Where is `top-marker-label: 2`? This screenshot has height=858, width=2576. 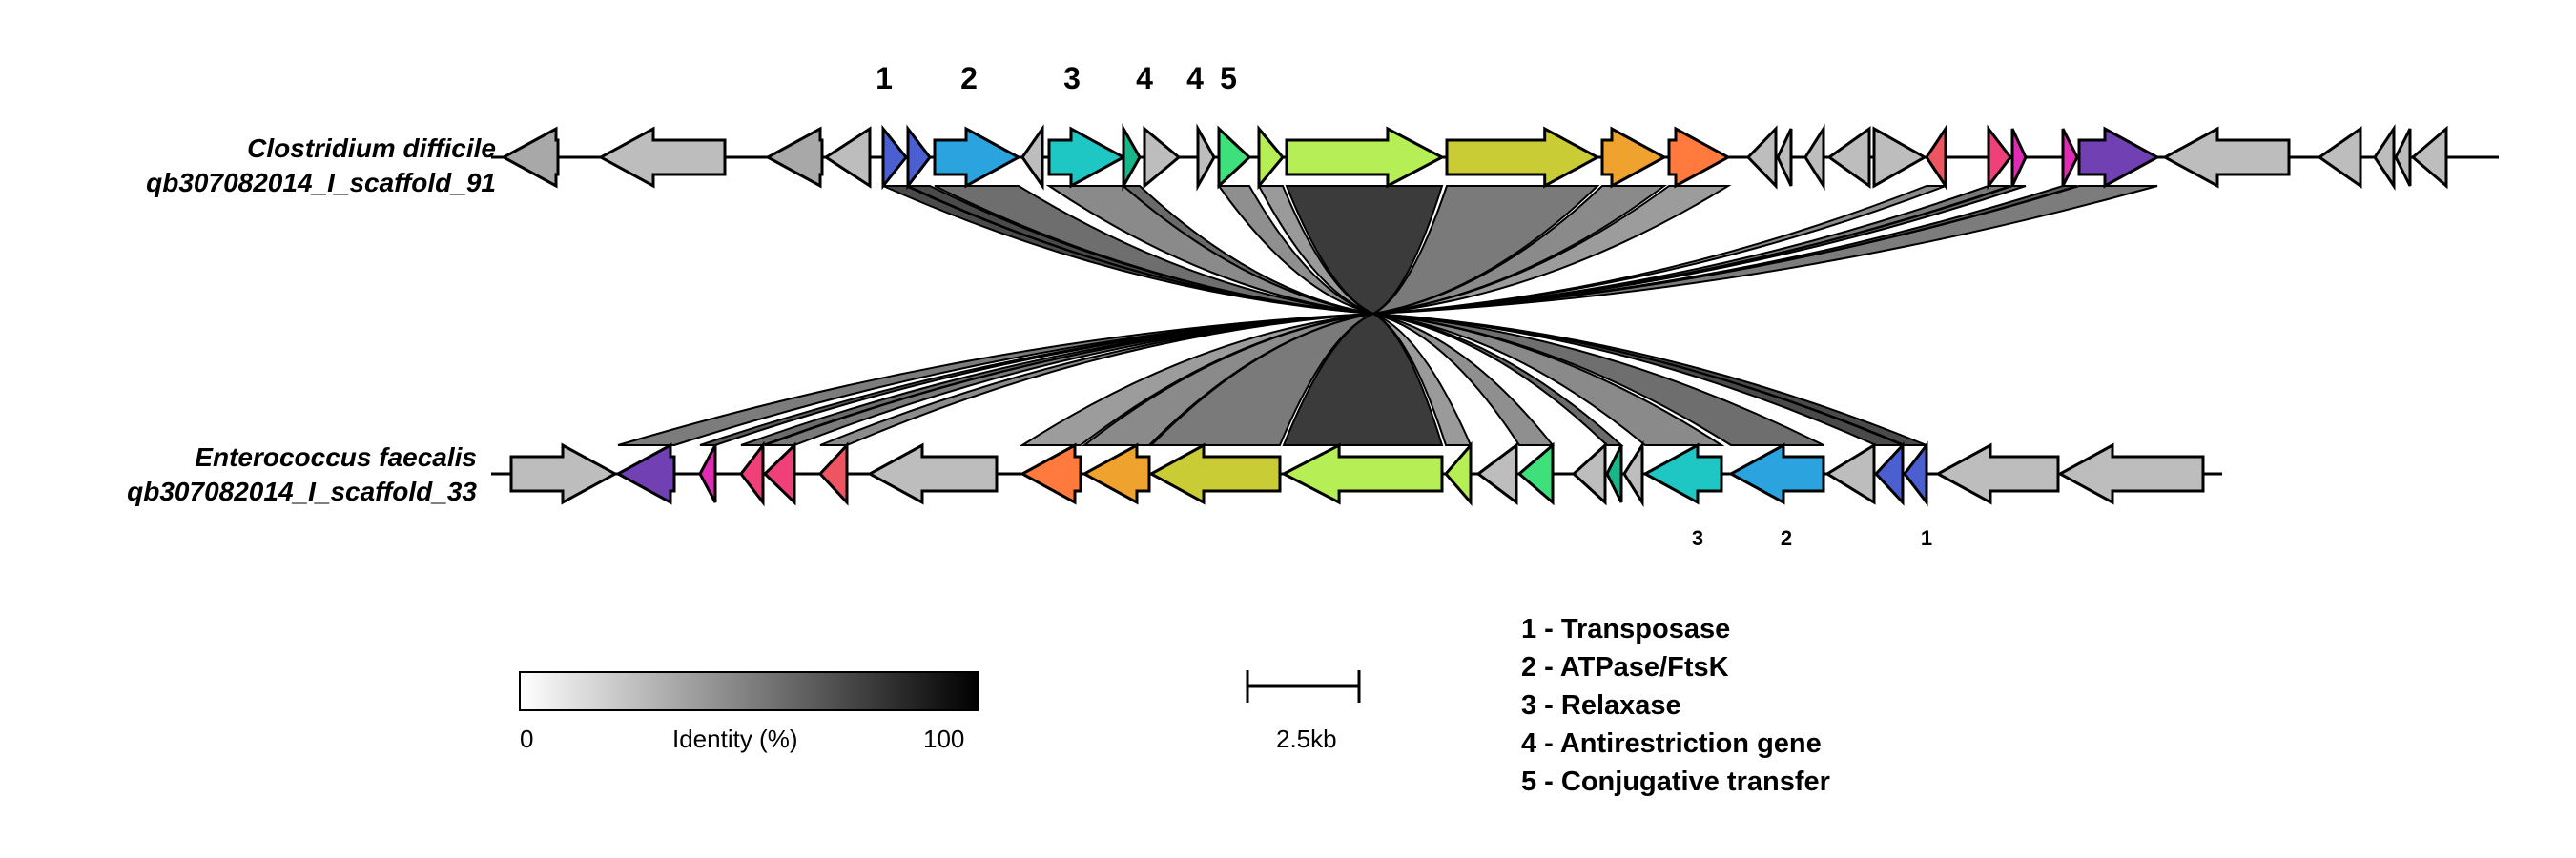
top-marker-label: 2 is located at coordinates (969, 78).